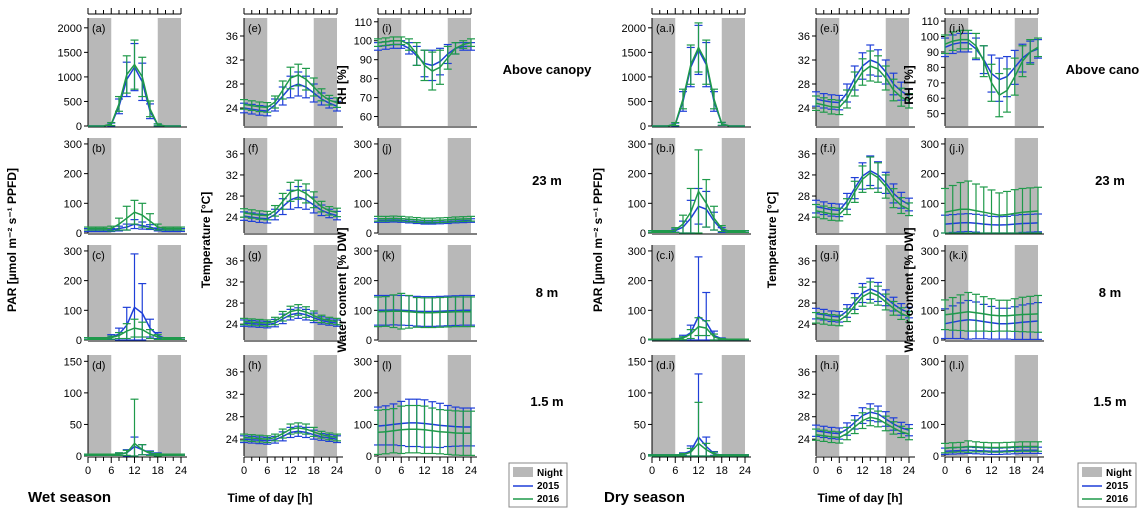  I want to click on x-axis-title-wet: Time of day [h], so click(269, 498).